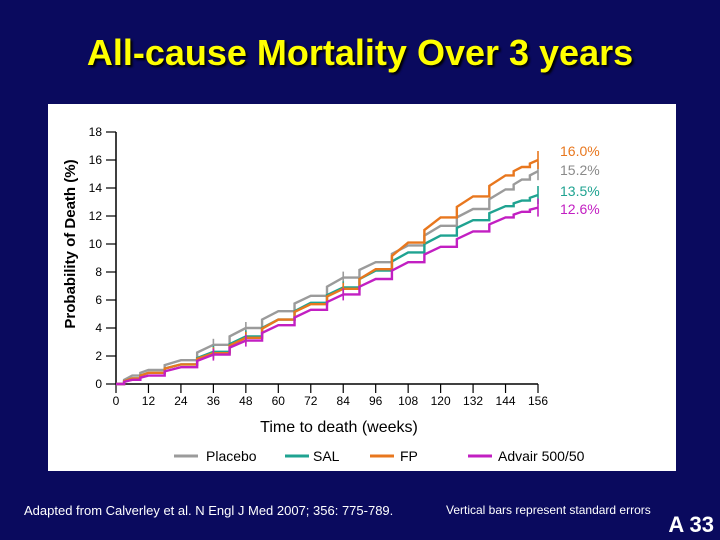  What do you see at coordinates (326, 456) in the screenshot?
I see `legend-entry: SAL` at bounding box center [326, 456].